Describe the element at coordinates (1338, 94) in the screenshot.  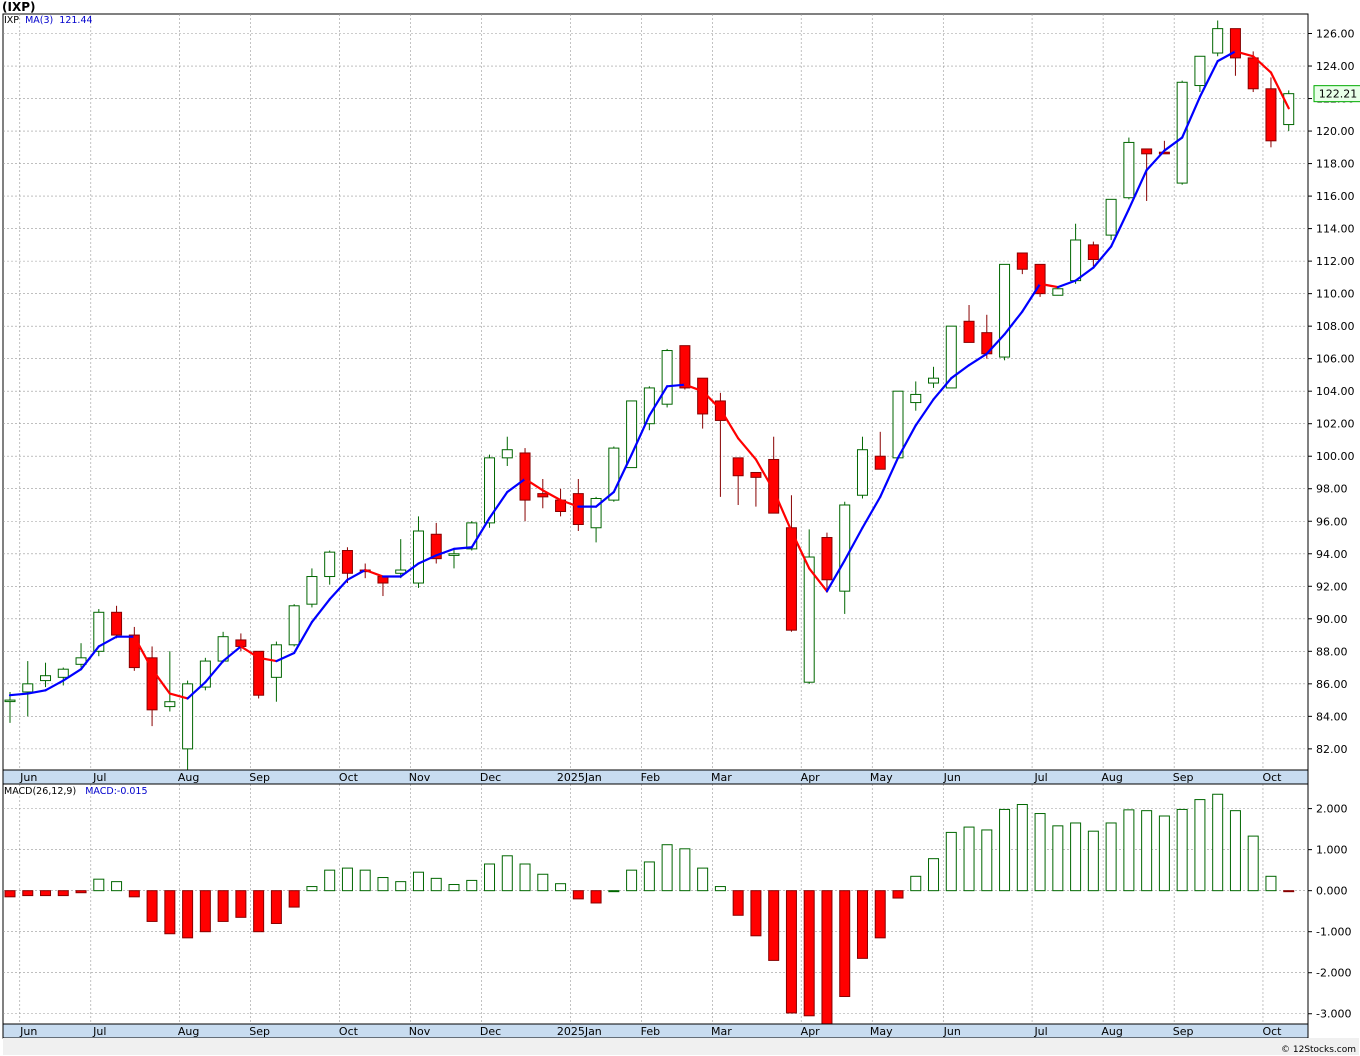
I see `last-price-label: 122.21` at that location.